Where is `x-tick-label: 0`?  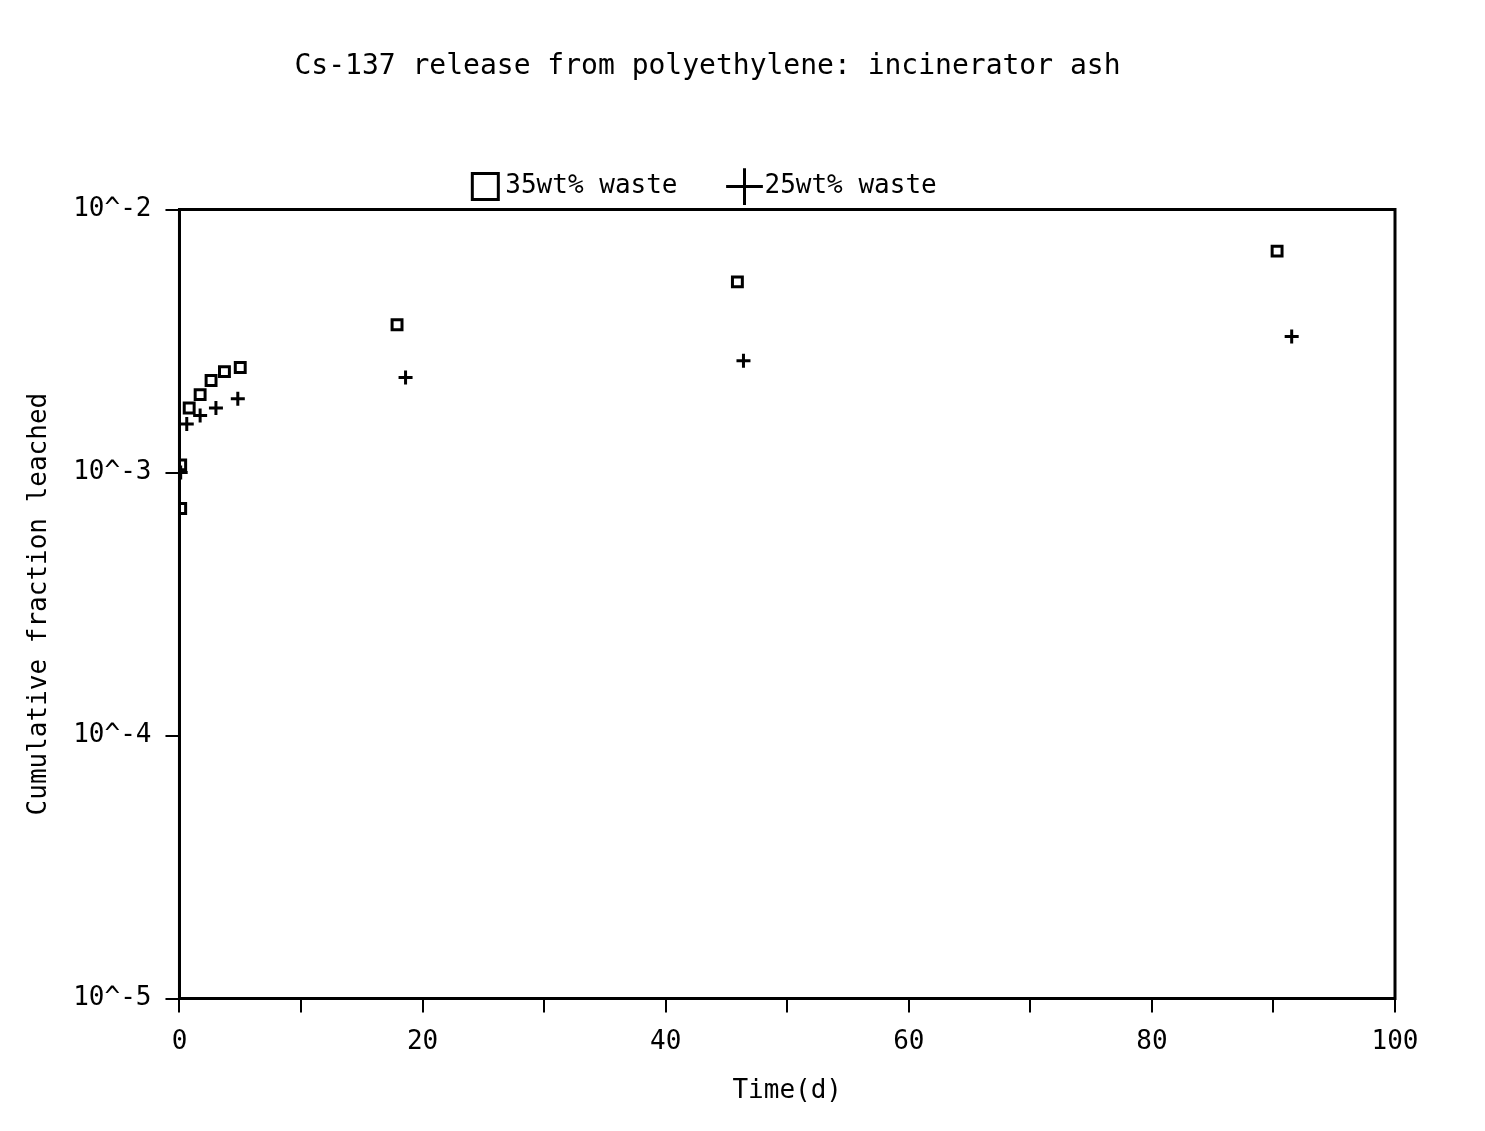 x-tick-label: 0 is located at coordinates (179, 1039).